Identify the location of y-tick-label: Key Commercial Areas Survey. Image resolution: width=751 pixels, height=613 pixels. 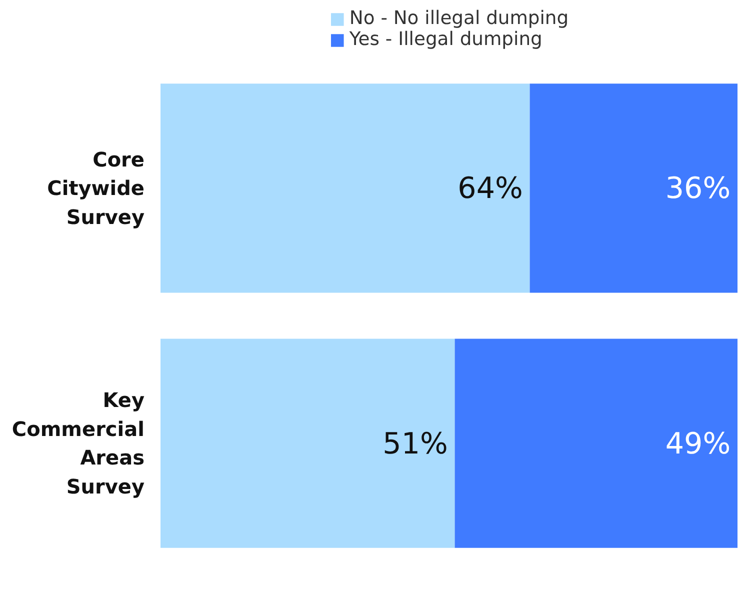
(78, 443).